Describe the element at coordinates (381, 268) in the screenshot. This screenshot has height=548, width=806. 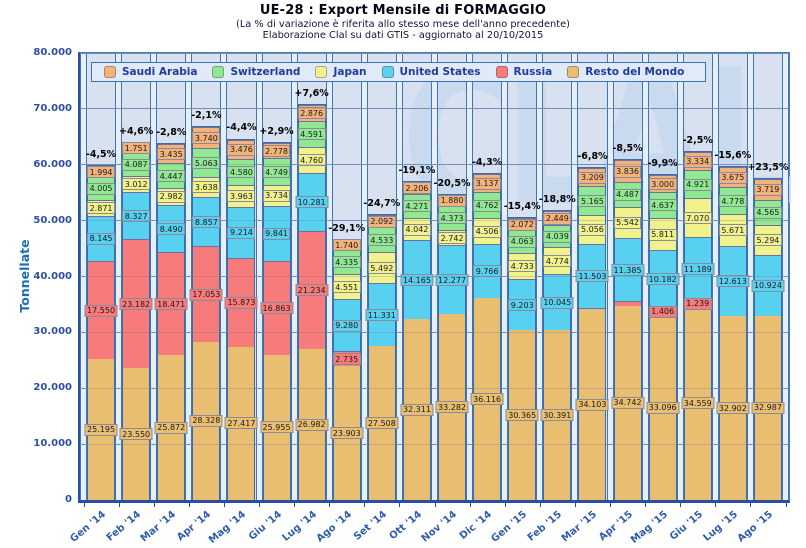
I see `segment-value-label: 5.492` at that location.